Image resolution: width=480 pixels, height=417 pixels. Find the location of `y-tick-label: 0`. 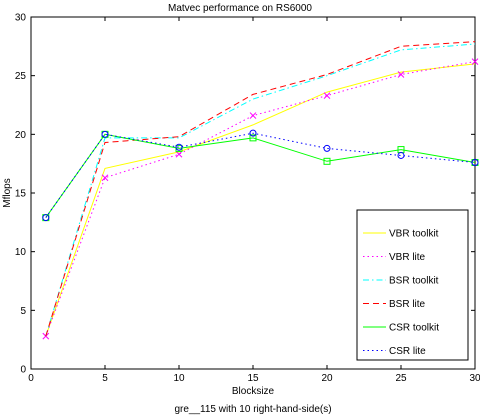

y-tick-label: 0 is located at coordinates (23, 370).